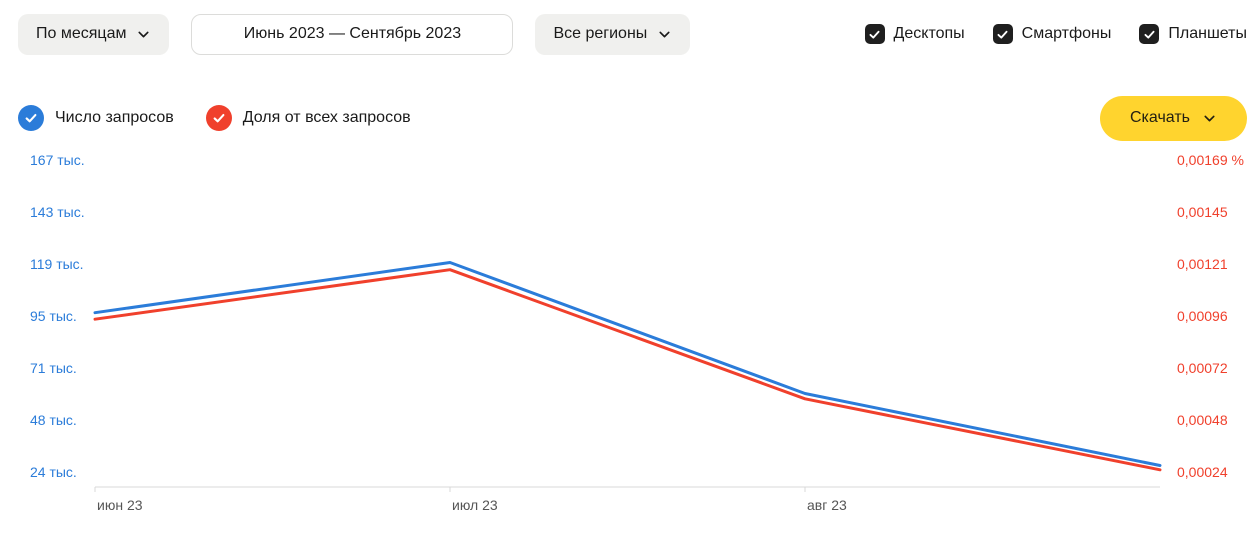  I want to click on svg-text: июл 23, so click(475, 505).